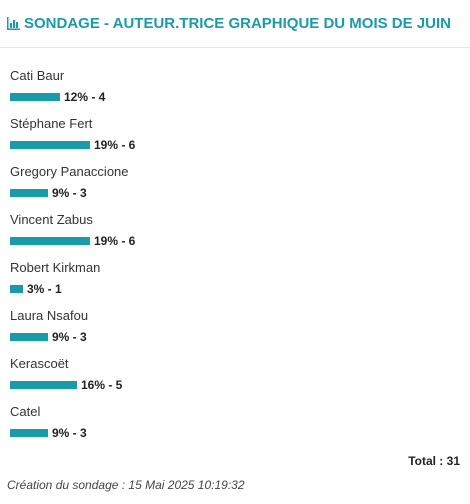 The height and width of the screenshot is (504, 470). Describe the element at coordinates (49, 315) in the screenshot. I see `poll-option-name: Laura Nsafou` at that location.